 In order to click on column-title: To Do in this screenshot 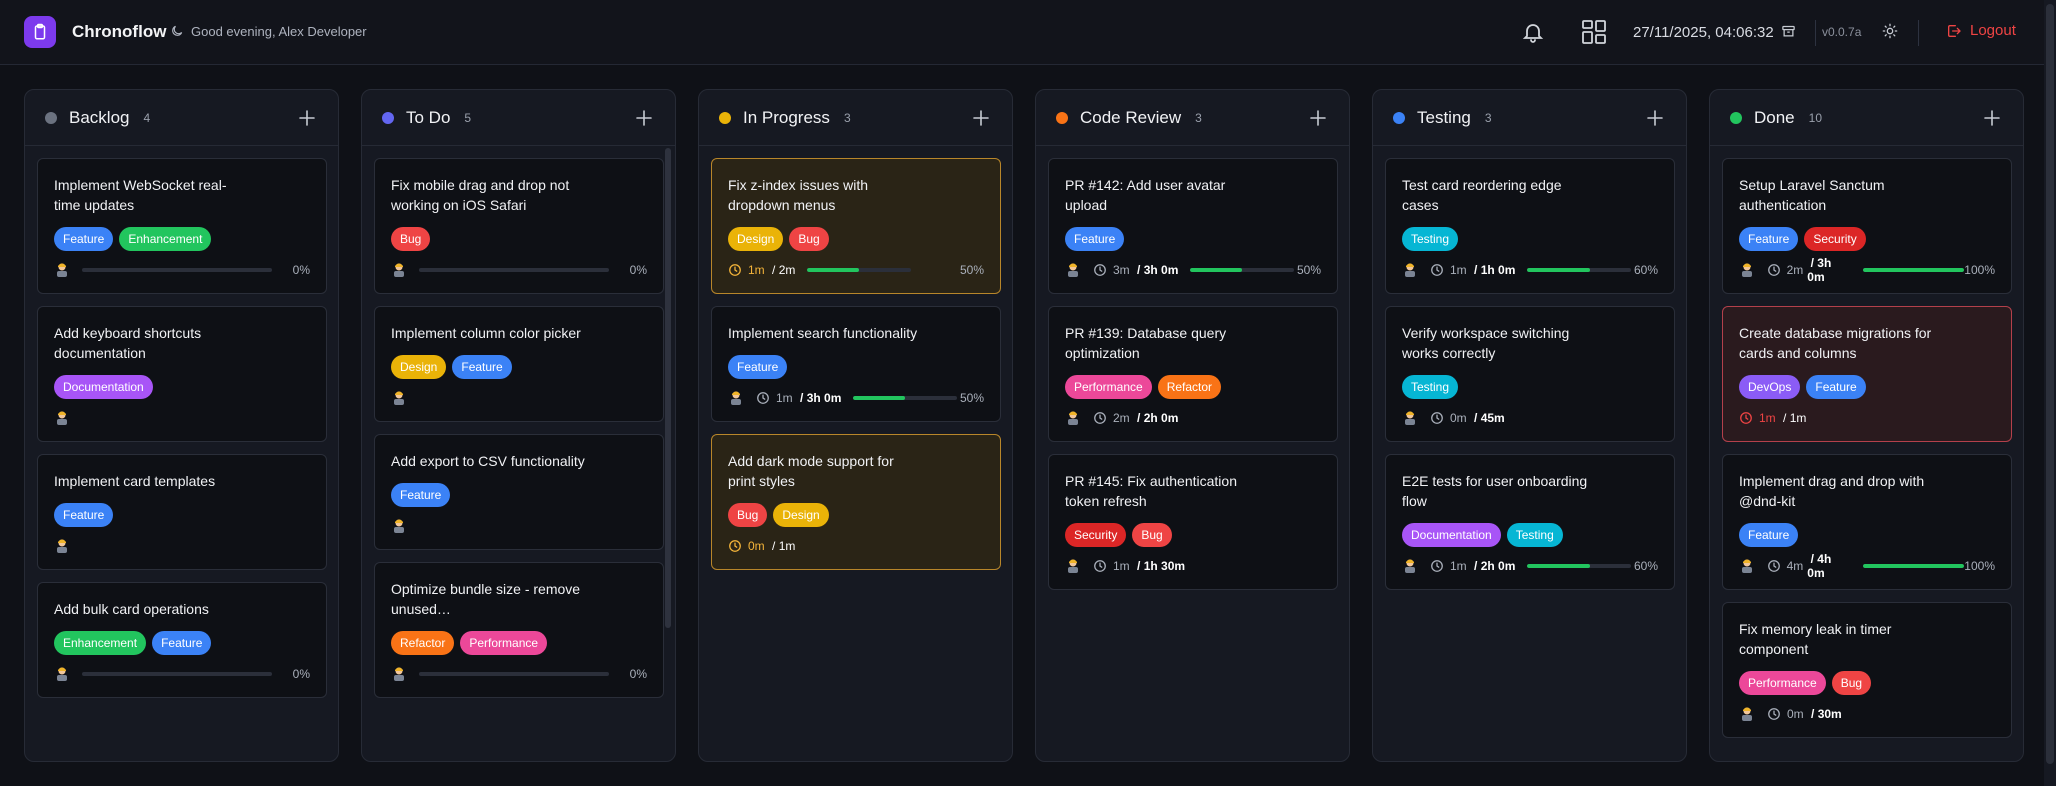, I will do `click(428, 117)`.